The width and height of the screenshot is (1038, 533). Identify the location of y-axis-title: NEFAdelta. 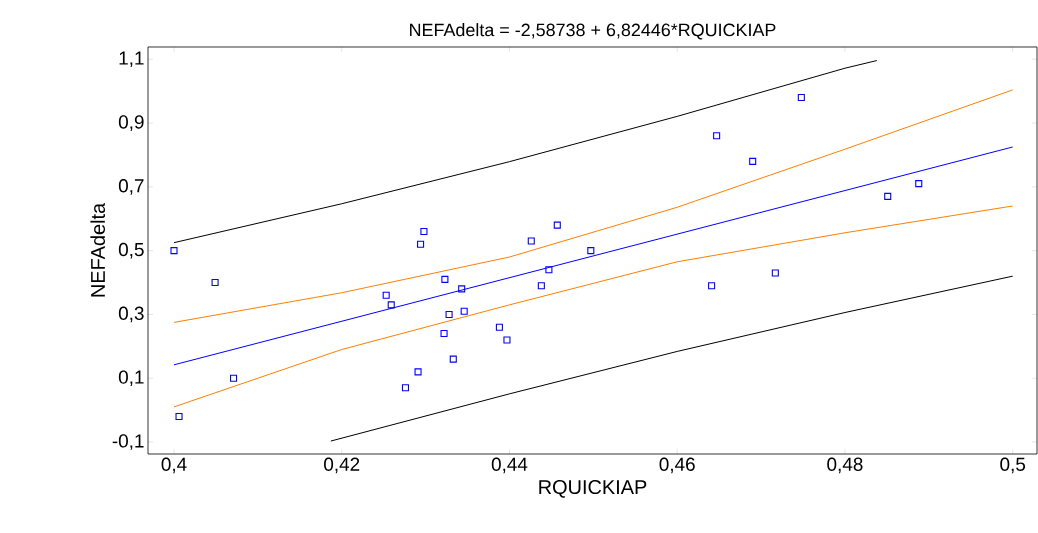
(98, 249).